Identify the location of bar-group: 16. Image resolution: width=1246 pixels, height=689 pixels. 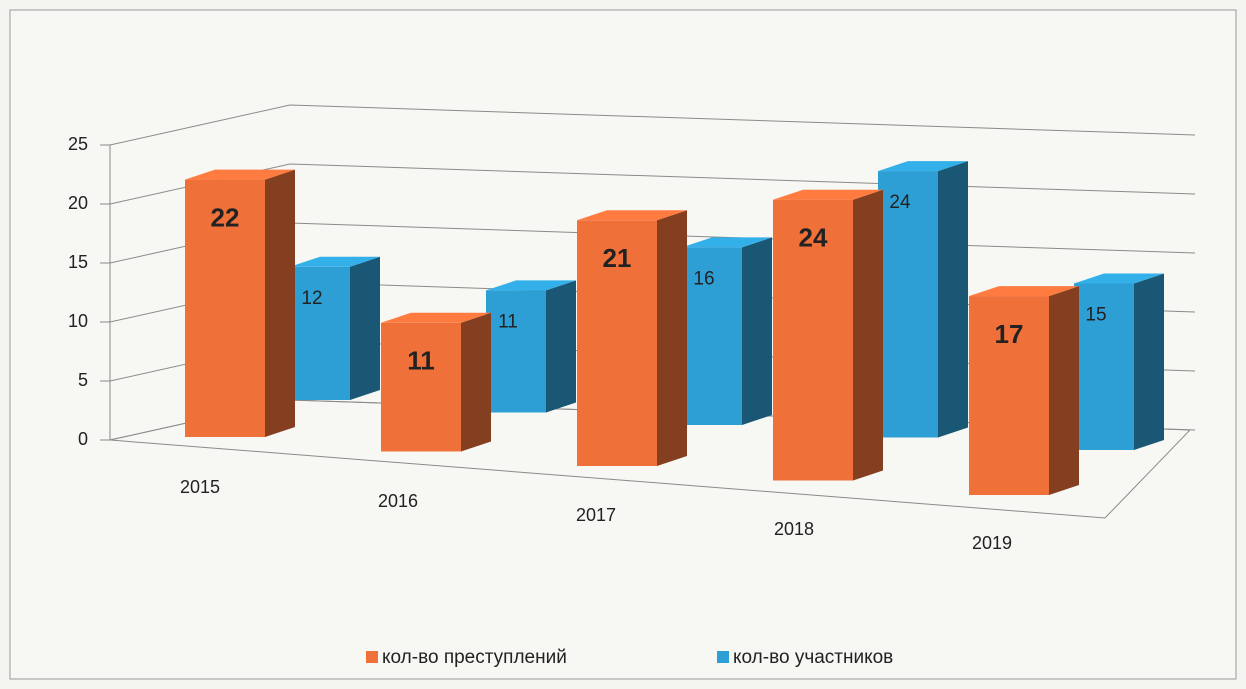
(727, 331).